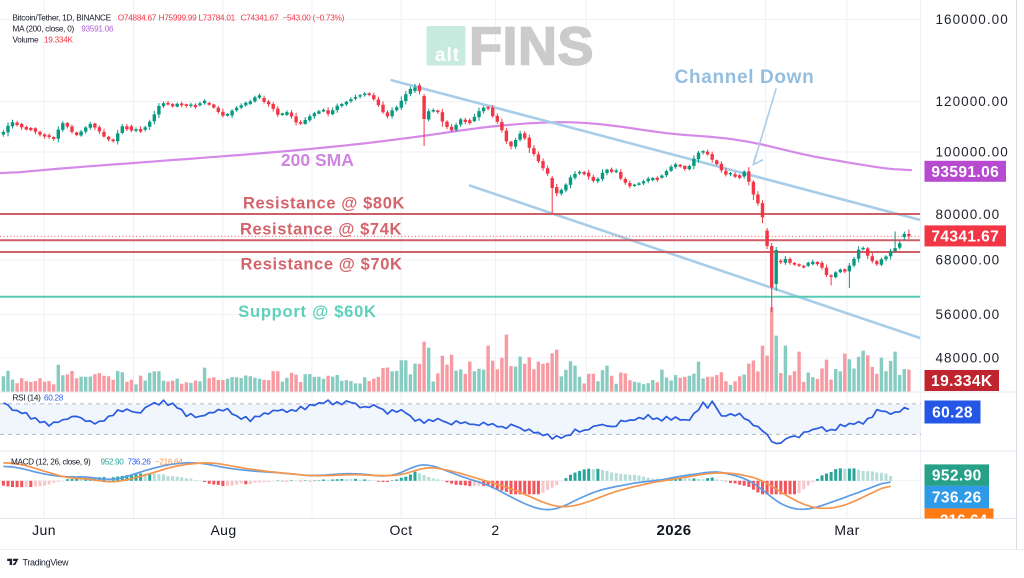  Describe the element at coordinates (495, 530) in the screenshot. I see `svg-text: 2` at that location.